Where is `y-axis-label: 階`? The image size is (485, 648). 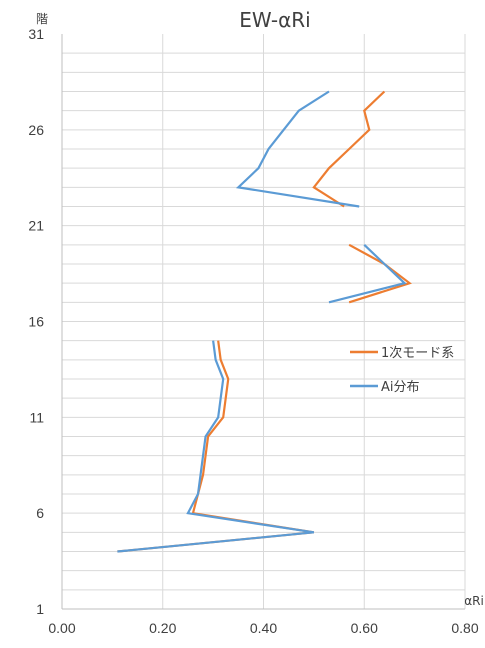 y-axis-label: 階 is located at coordinates (42, 18).